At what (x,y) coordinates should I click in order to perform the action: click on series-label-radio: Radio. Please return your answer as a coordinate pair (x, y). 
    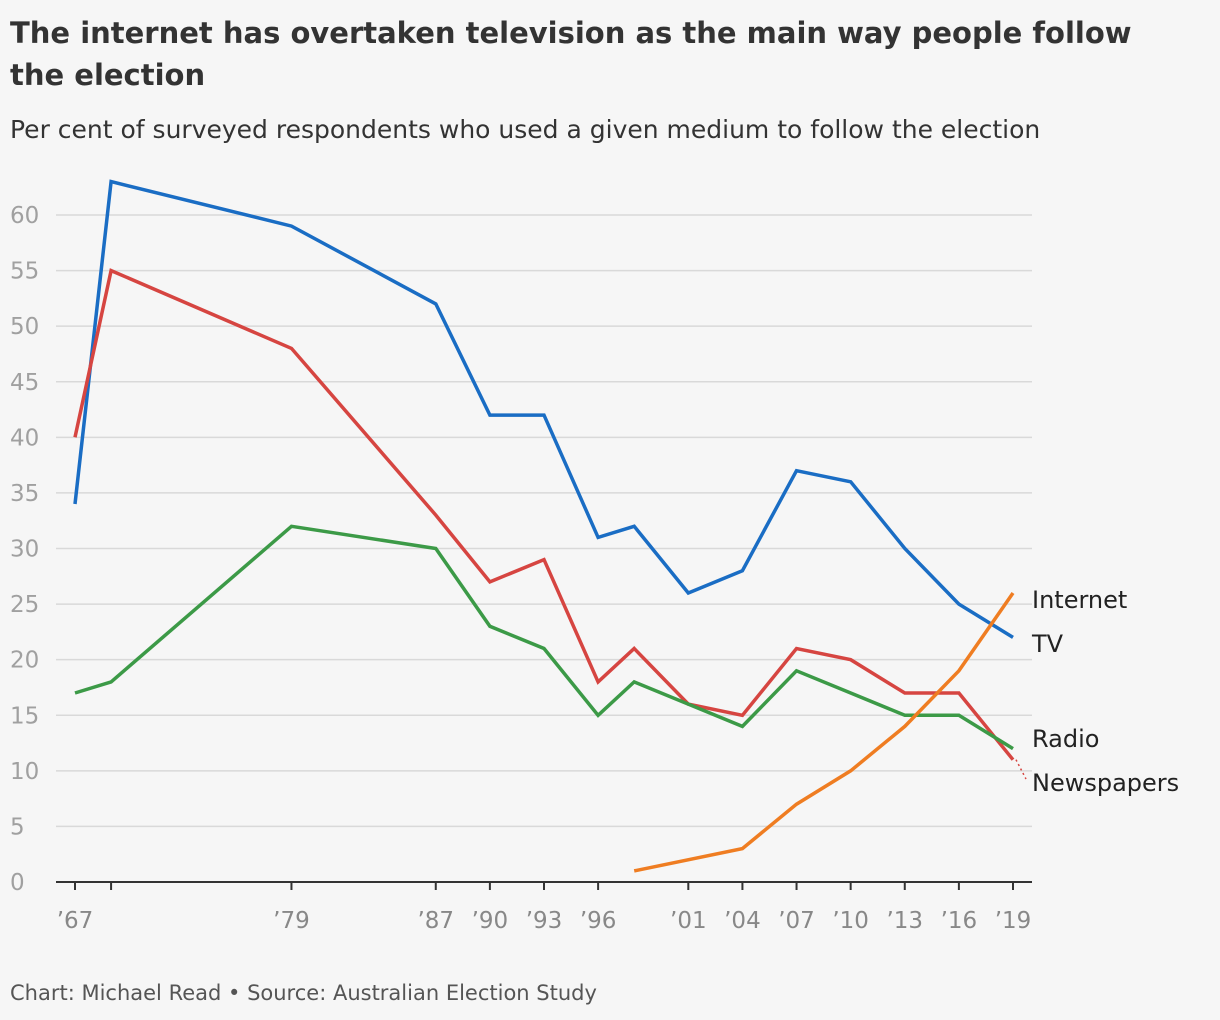
    Looking at the image, I should click on (1065, 739).